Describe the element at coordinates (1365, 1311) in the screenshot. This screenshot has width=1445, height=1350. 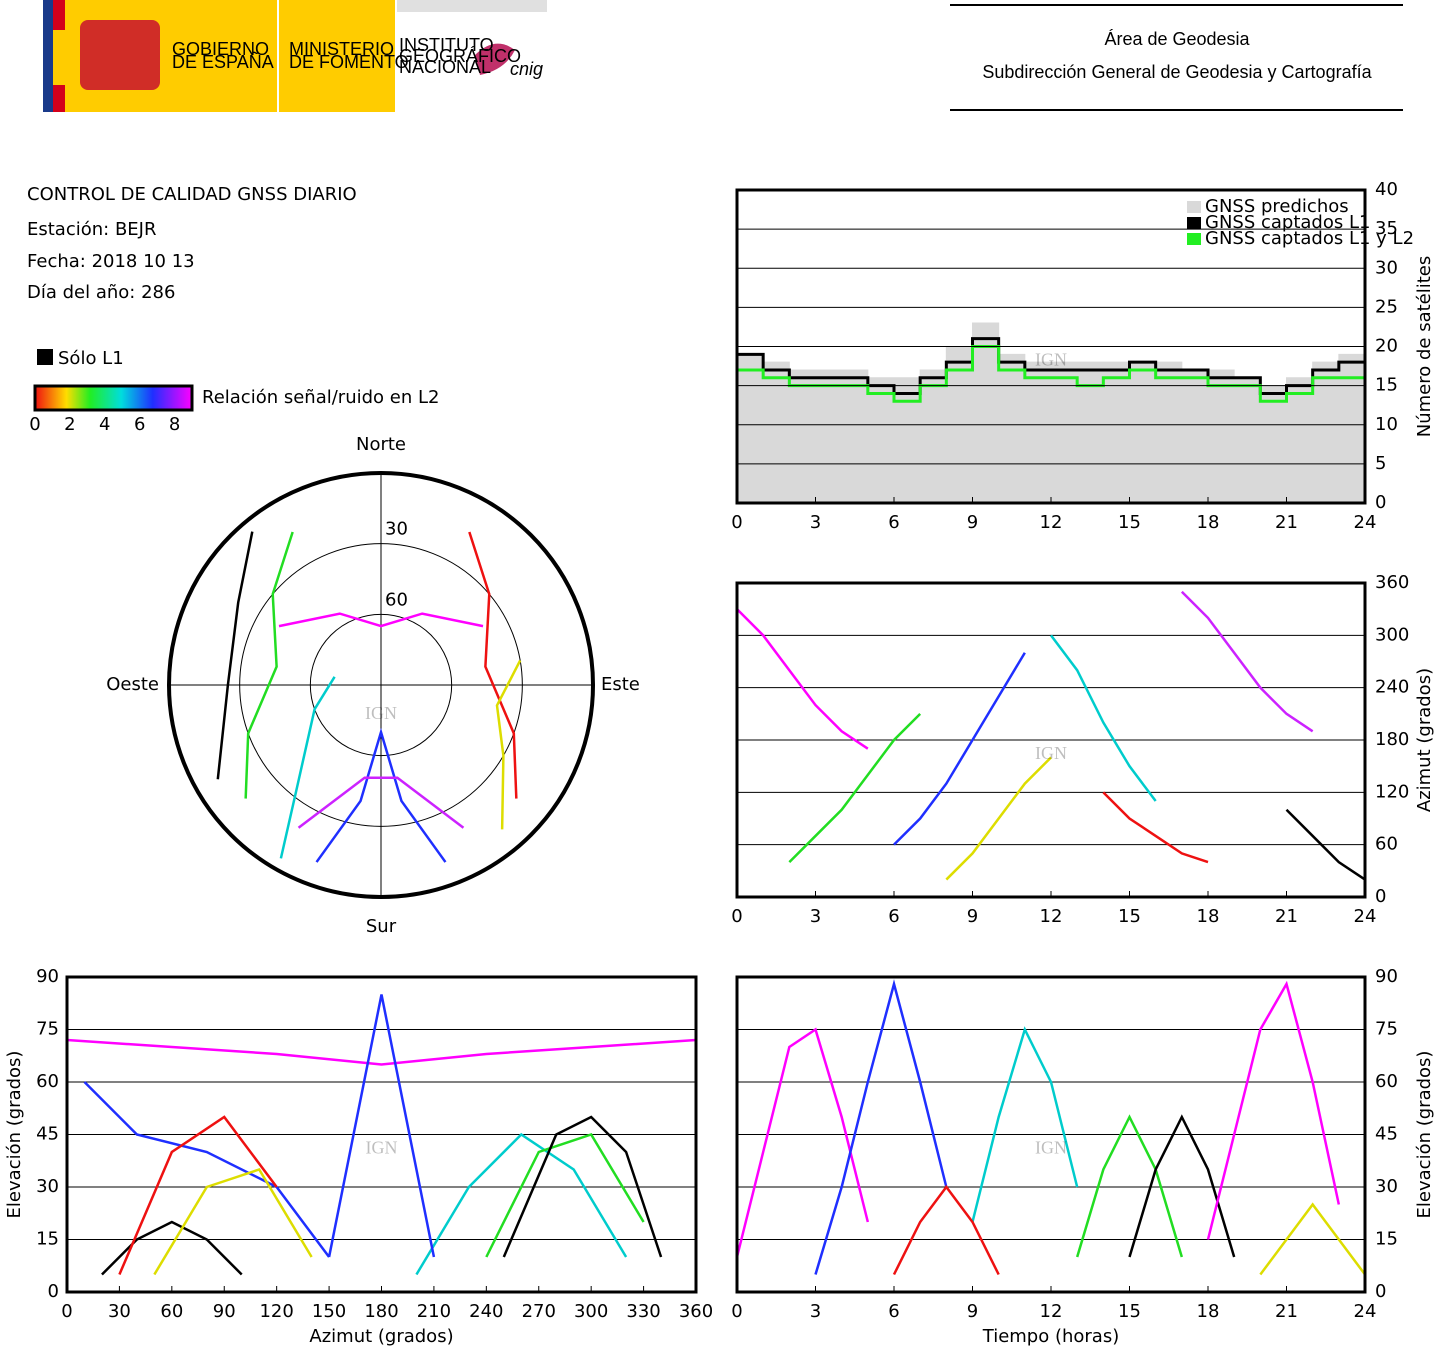
I see `x-tick-label: 24` at that location.